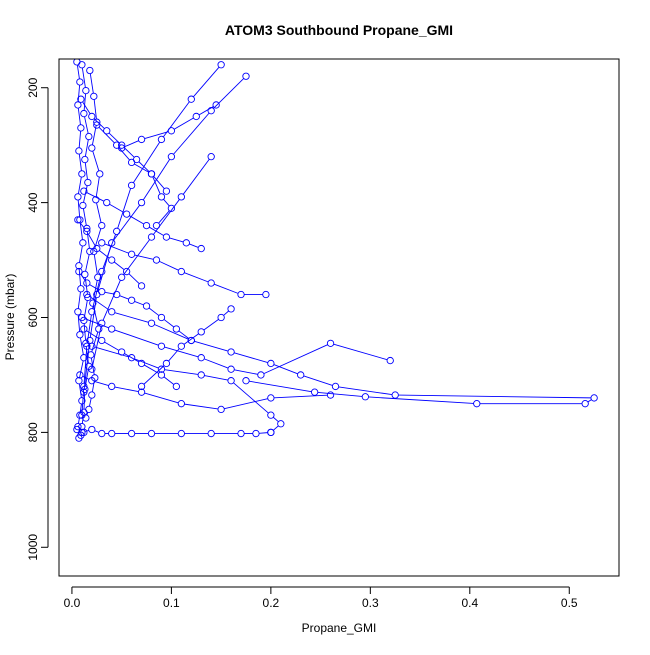 The width and height of the screenshot is (650, 655). What do you see at coordinates (171, 603) in the screenshot?
I see `x-tick-label: 0.1` at bounding box center [171, 603].